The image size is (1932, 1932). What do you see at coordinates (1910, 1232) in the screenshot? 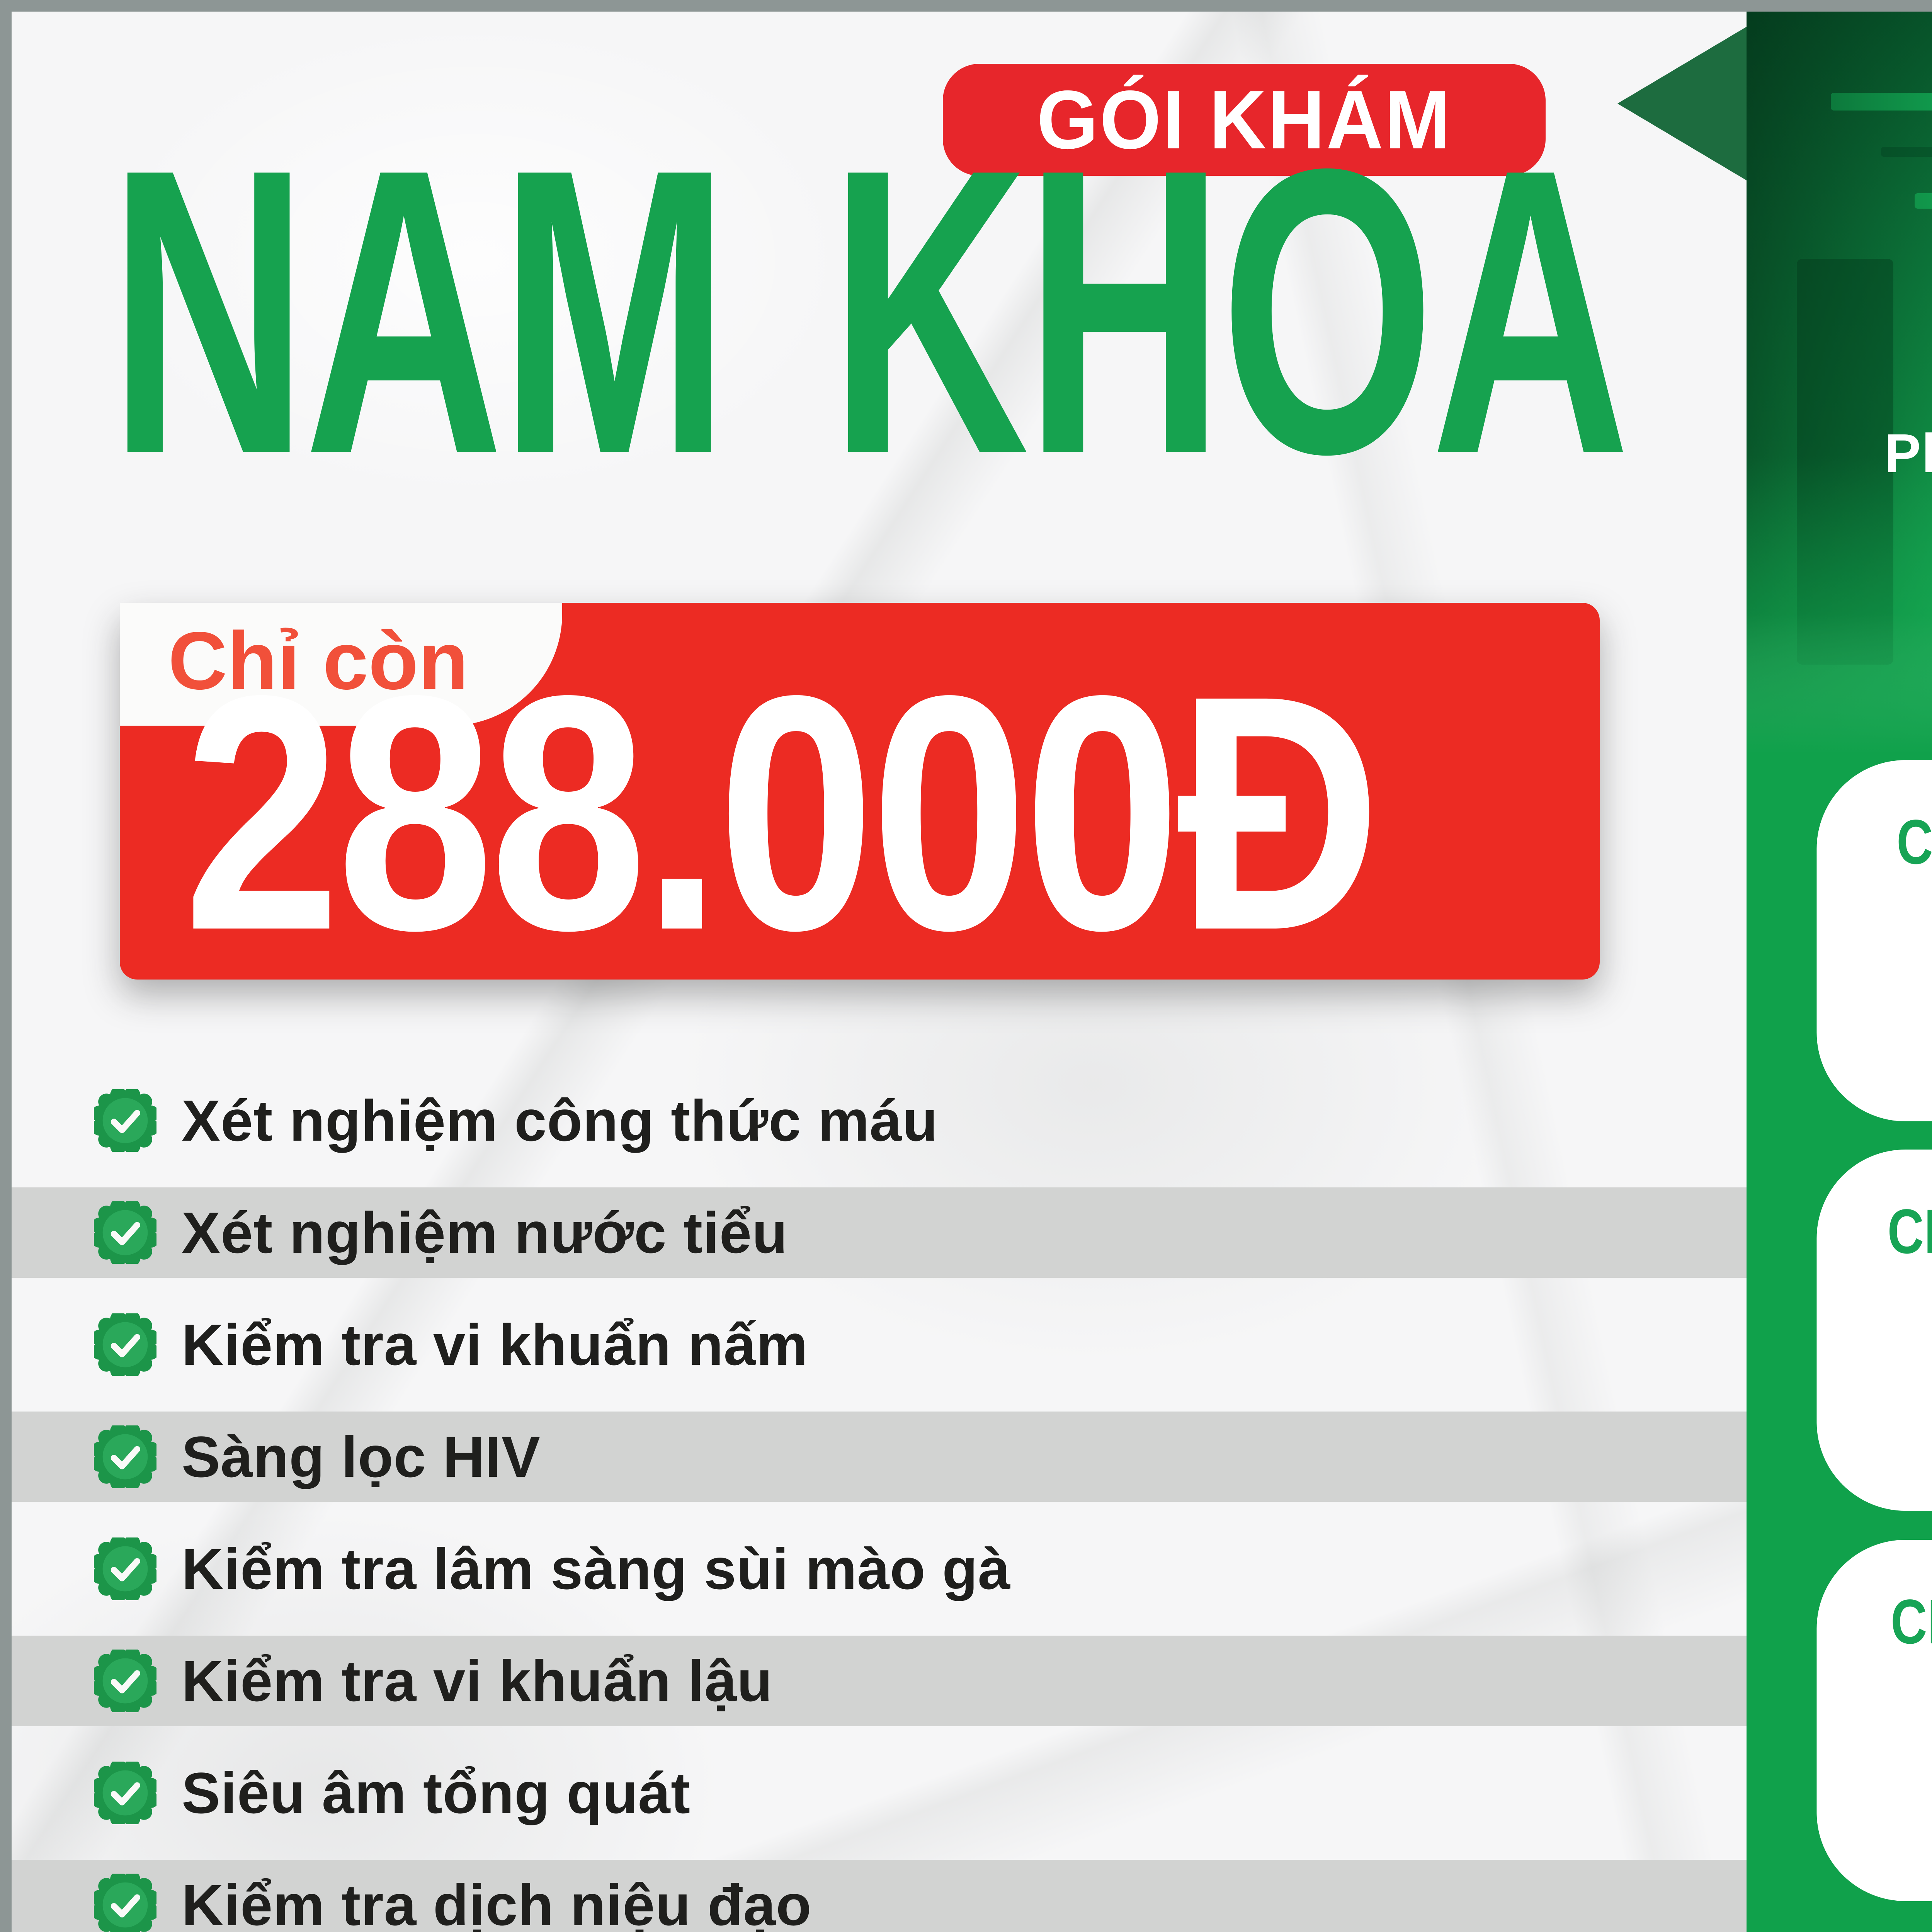
I see `discount-card-title: CHI PHÍ ĐIỀU TRỊ GIẢM` at bounding box center [1910, 1232].